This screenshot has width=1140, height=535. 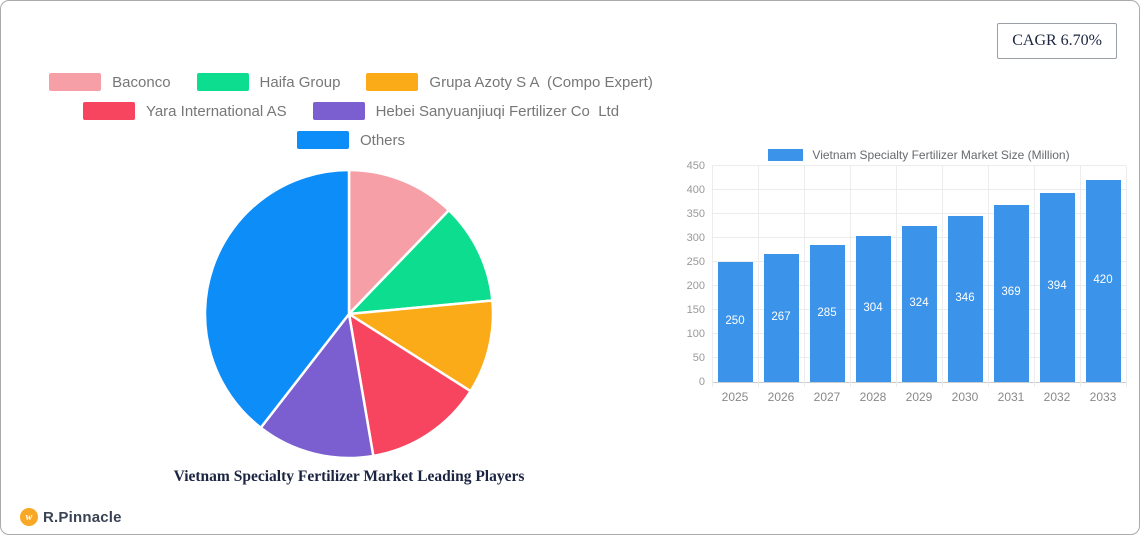 What do you see at coordinates (1103, 397) in the screenshot?
I see `x-axis-tick-label: 2033` at bounding box center [1103, 397].